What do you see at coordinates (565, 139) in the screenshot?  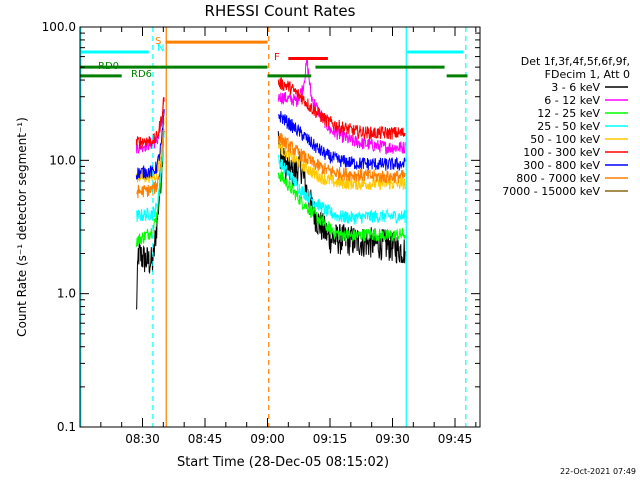 I see `legend-entry-label: 50 - 100 keV` at bounding box center [565, 139].